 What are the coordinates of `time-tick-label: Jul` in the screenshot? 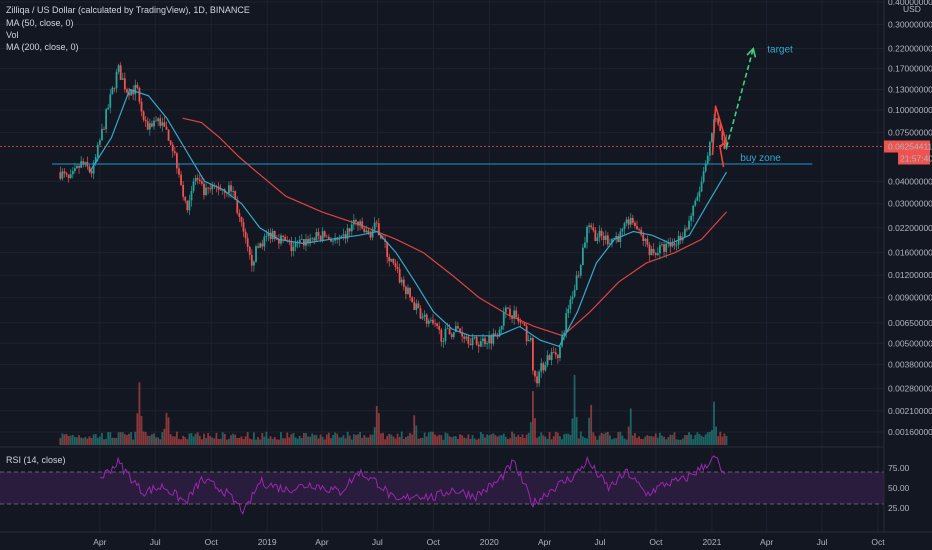 It's located at (377, 542).